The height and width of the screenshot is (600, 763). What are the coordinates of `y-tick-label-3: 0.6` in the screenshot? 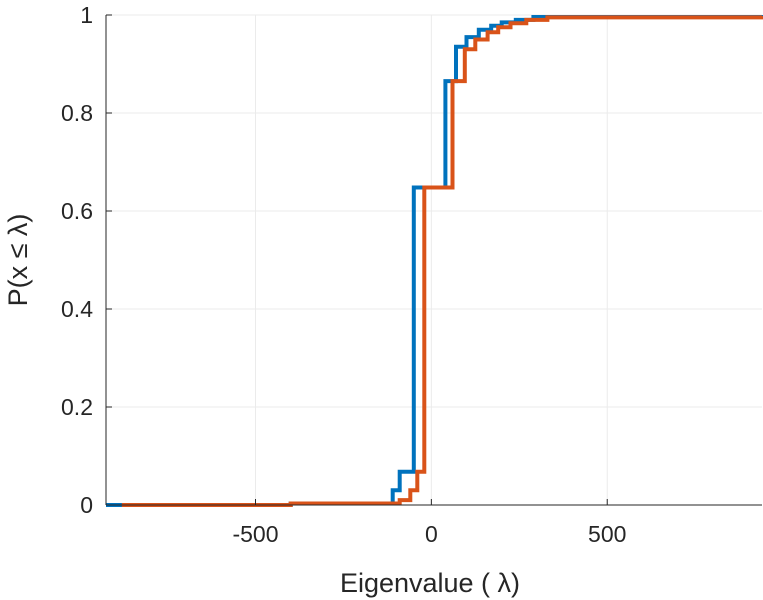 It's located at (77, 211).